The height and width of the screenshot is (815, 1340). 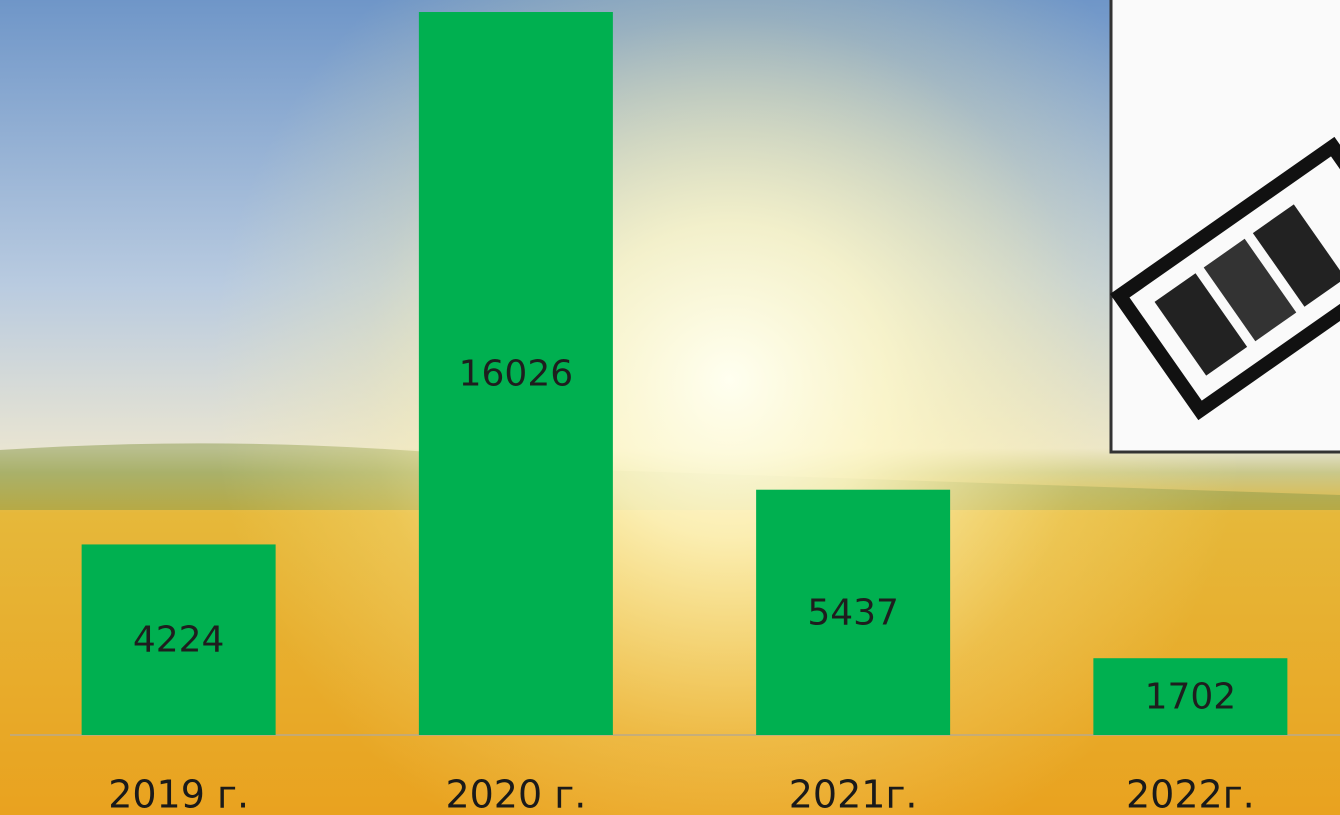 I want to click on value-label: 5437, so click(x=853, y=612).